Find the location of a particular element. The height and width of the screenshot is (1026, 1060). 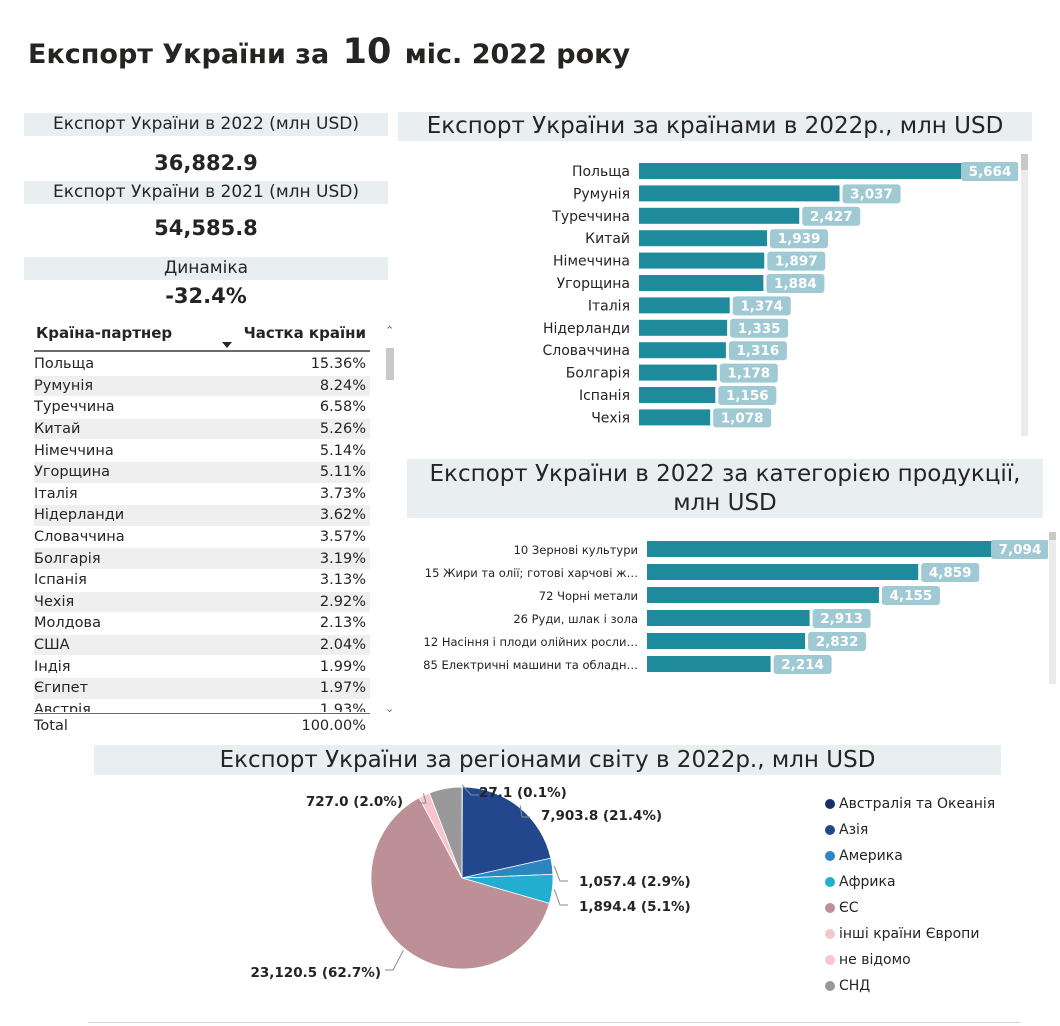

table-row: Чехія 2.92% is located at coordinates (202, 602).